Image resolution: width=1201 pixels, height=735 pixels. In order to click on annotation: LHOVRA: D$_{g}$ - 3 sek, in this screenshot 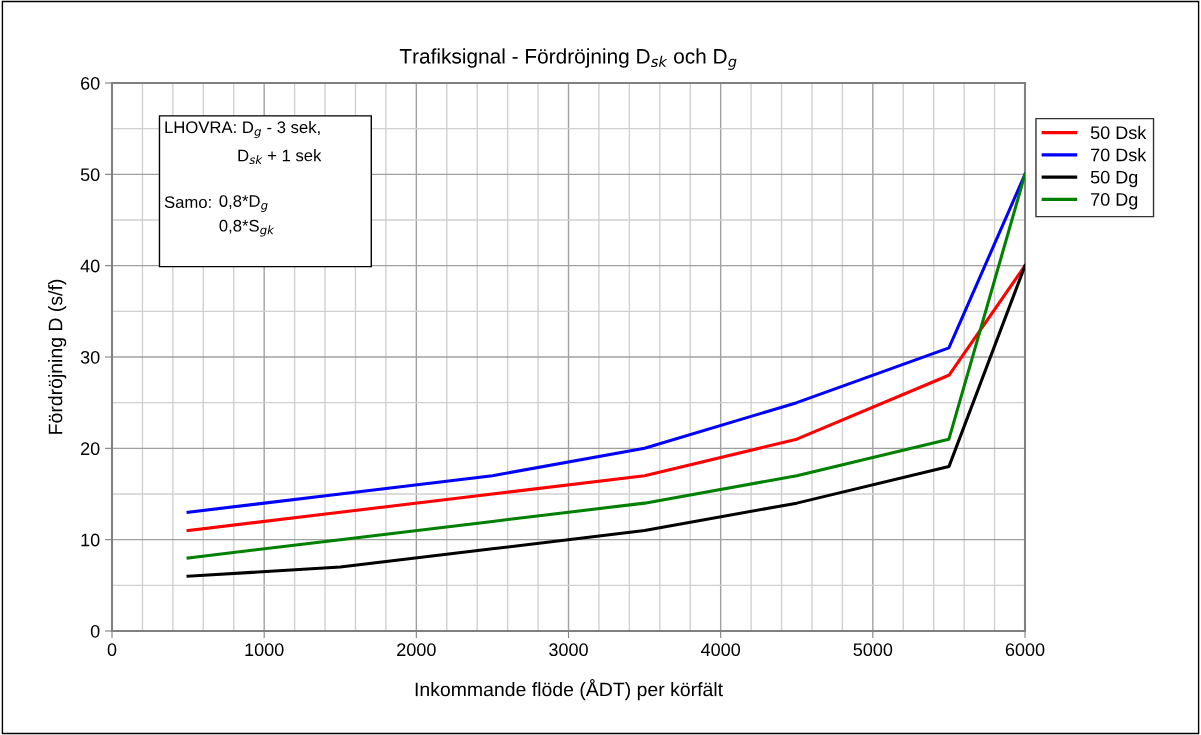, I will do `click(242, 129)`.